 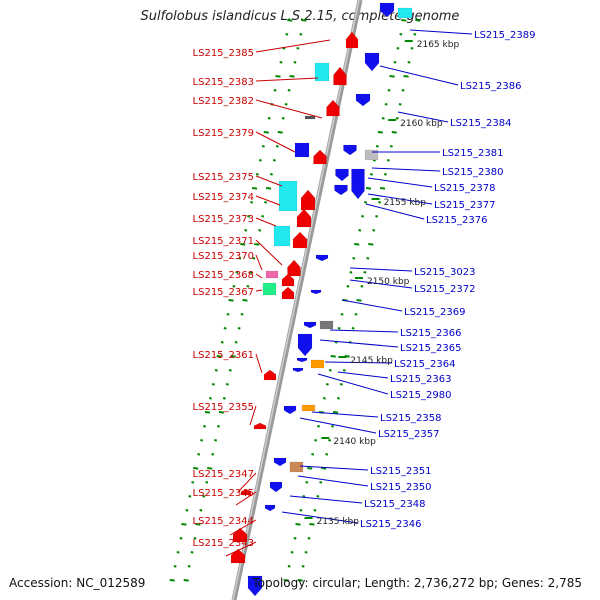 What do you see at coordinates (444, 272) in the screenshot?
I see `right-gene-label: LS215_3023` at bounding box center [444, 272].